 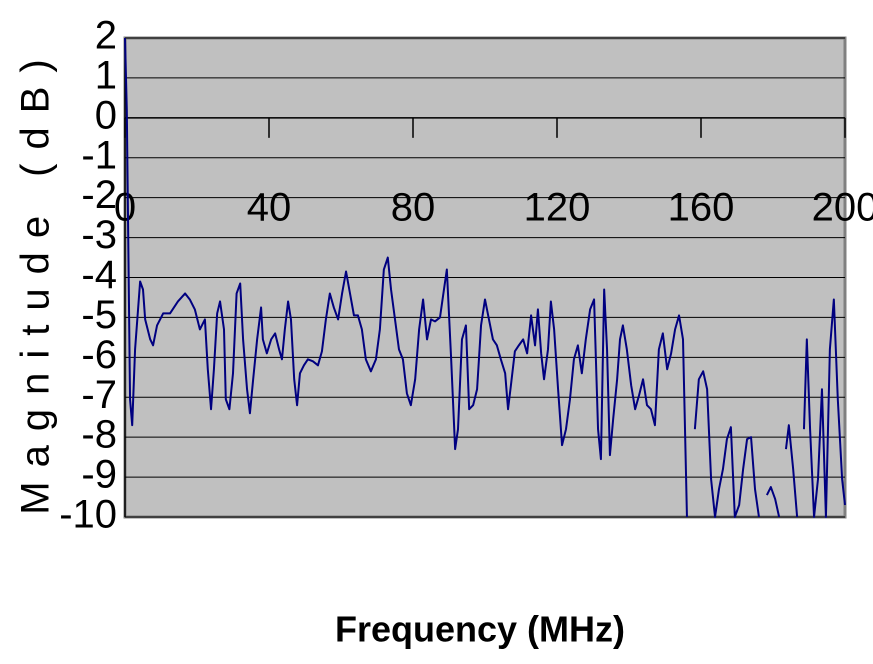 I want to click on x-tick-label: 200, so click(x=842, y=207).